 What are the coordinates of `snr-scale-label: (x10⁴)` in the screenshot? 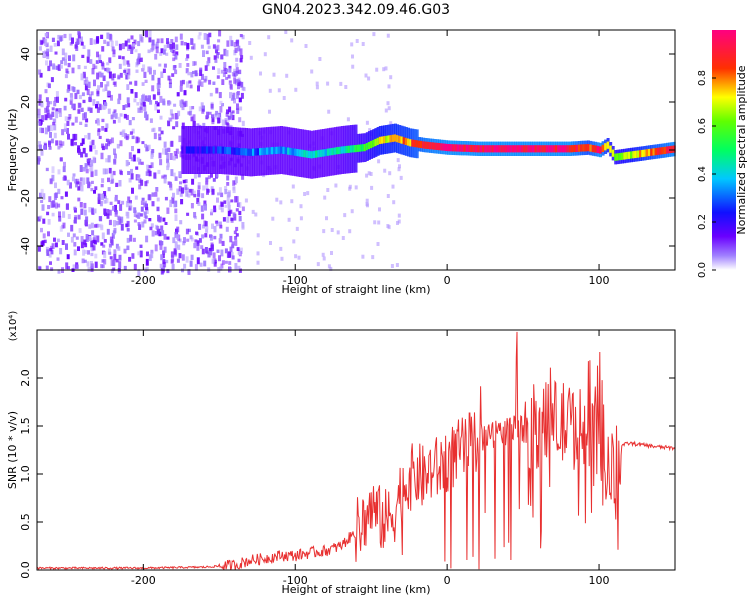 It's located at (13, 326).